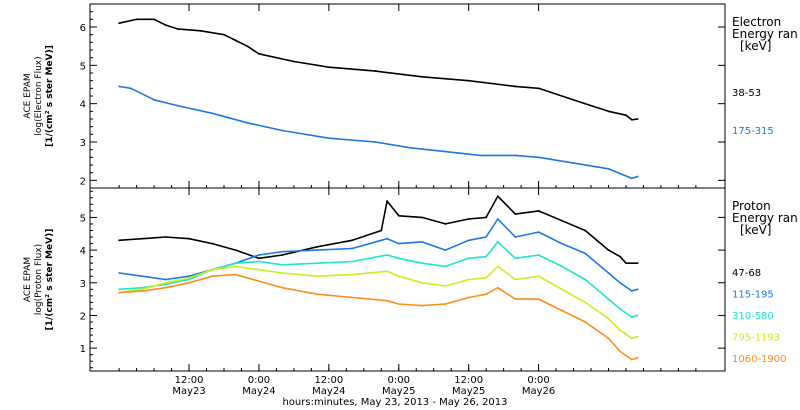  I want to click on proton-legend-title: Proton Energy ran [keV], so click(765, 218).